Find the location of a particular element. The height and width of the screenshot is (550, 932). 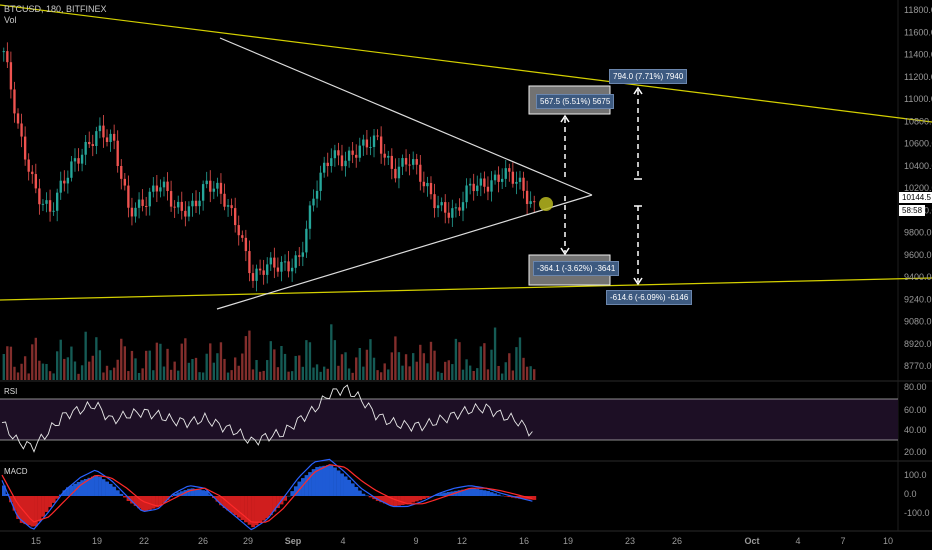

triangle-upper-line is located at coordinates (406, 116).